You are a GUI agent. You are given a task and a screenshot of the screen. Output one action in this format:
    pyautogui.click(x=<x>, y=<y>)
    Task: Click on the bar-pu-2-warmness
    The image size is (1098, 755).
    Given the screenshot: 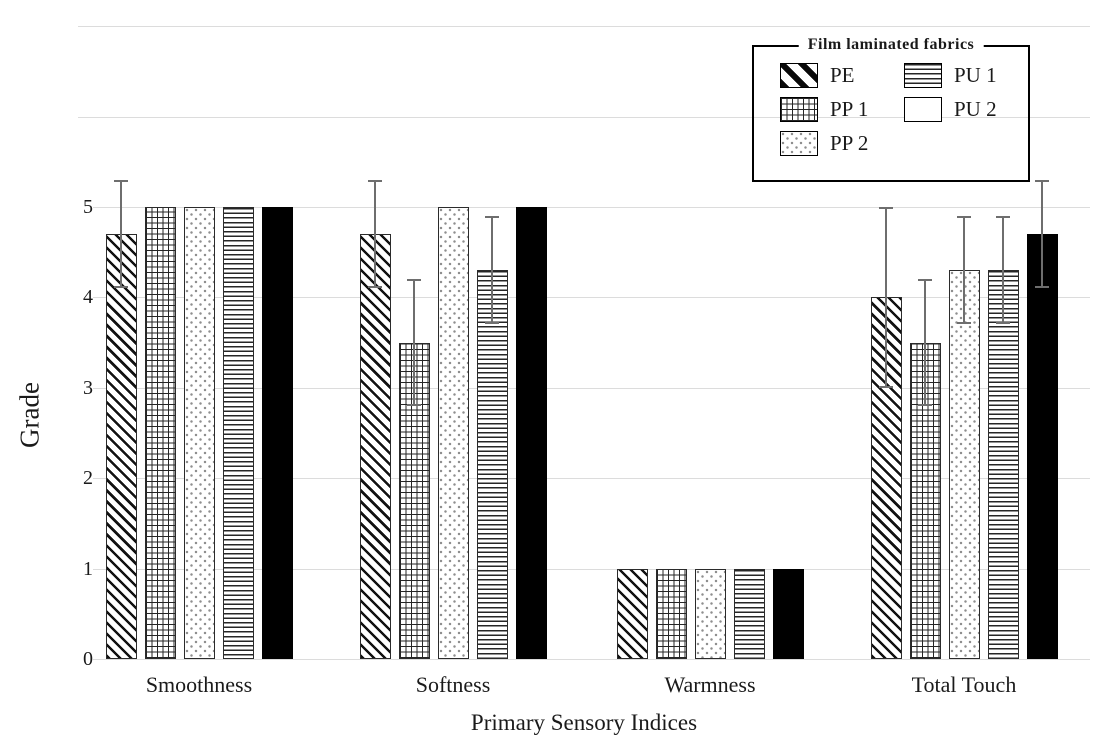 What is the action you would take?
    pyautogui.click(x=788, y=614)
    